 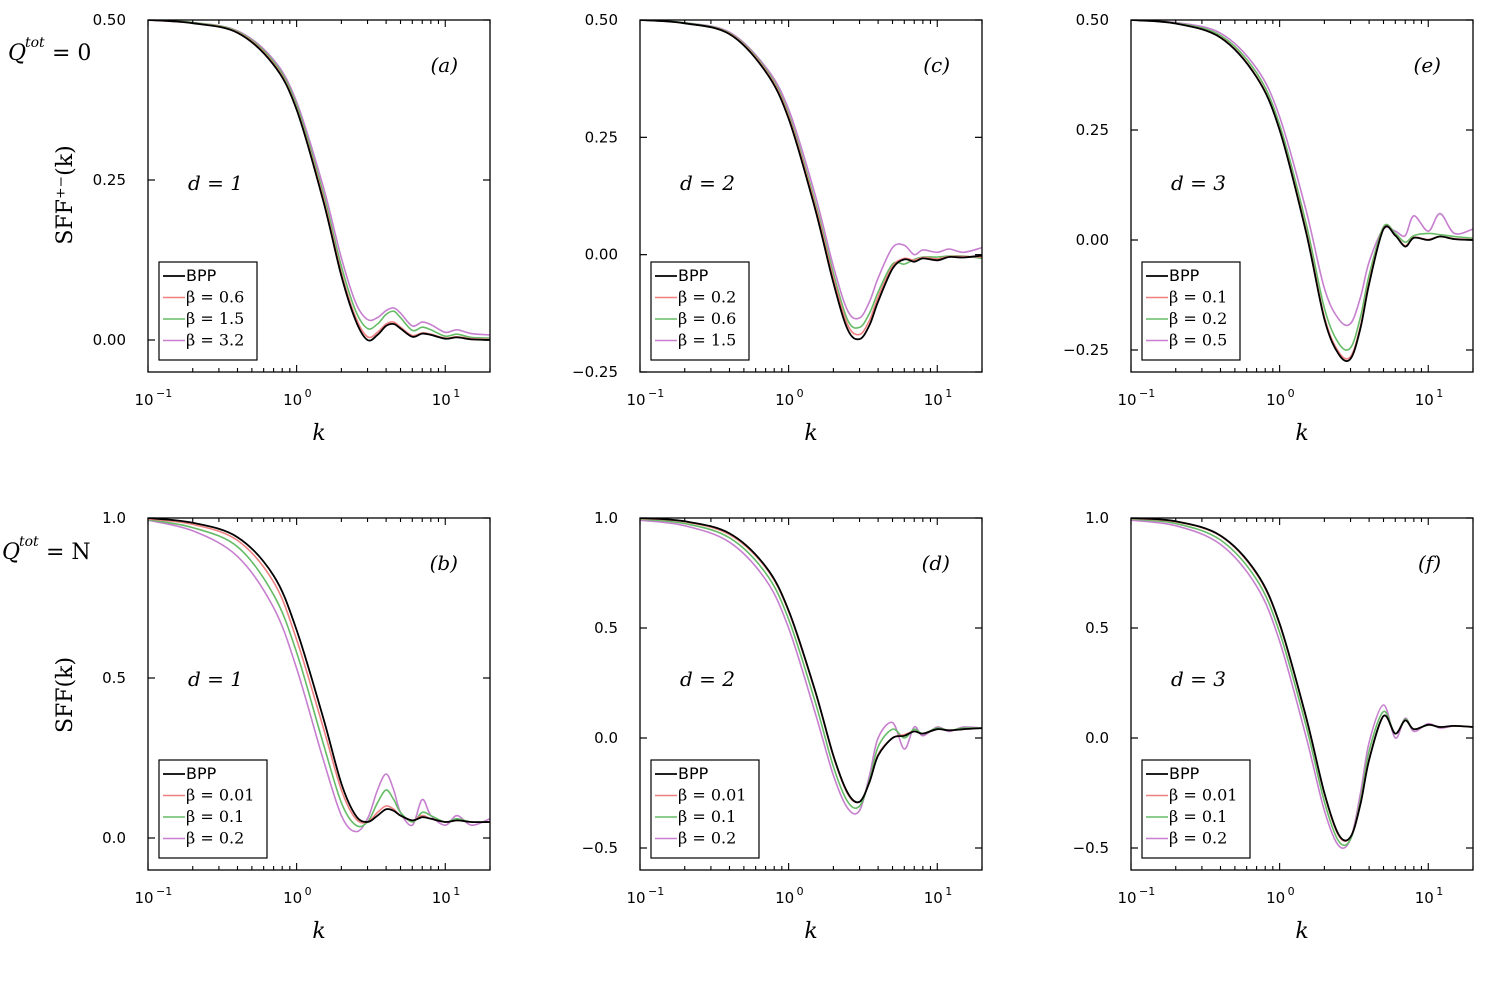 I want to click on legend-label: β = 0.01, so click(x=1203, y=795).